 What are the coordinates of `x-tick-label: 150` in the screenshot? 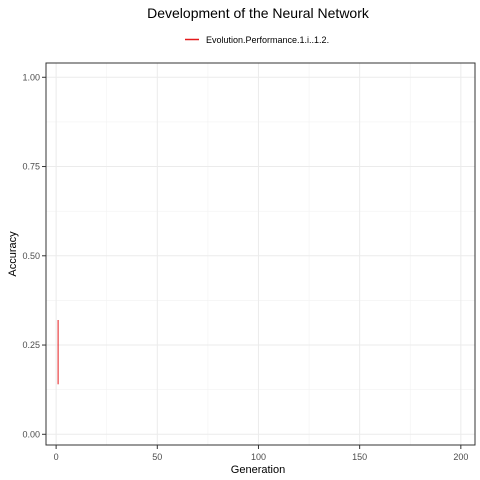 It's located at (359, 457).